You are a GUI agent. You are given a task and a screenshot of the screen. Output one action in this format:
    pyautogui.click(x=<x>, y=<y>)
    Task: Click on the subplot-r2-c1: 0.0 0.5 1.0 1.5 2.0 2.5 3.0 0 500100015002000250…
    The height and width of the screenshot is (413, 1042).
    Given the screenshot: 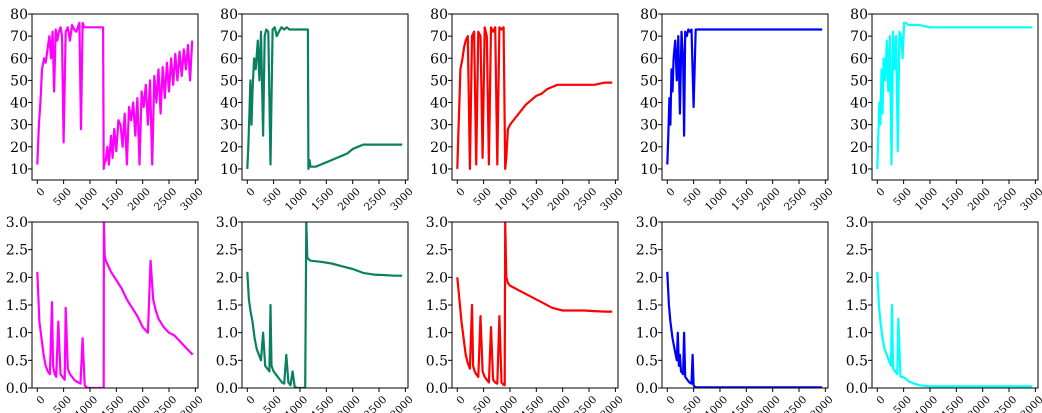 What is the action you would take?
    pyautogui.click(x=106, y=314)
    